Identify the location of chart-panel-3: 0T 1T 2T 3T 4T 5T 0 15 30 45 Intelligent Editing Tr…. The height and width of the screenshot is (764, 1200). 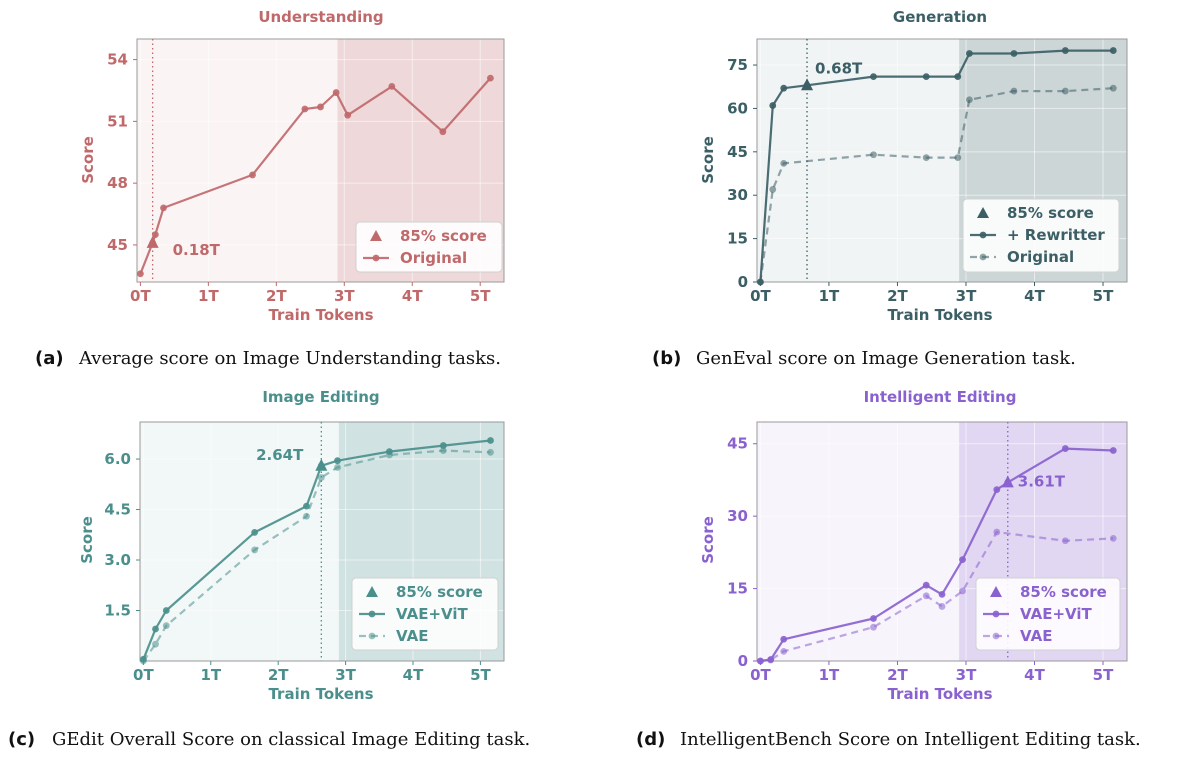
(913, 545).